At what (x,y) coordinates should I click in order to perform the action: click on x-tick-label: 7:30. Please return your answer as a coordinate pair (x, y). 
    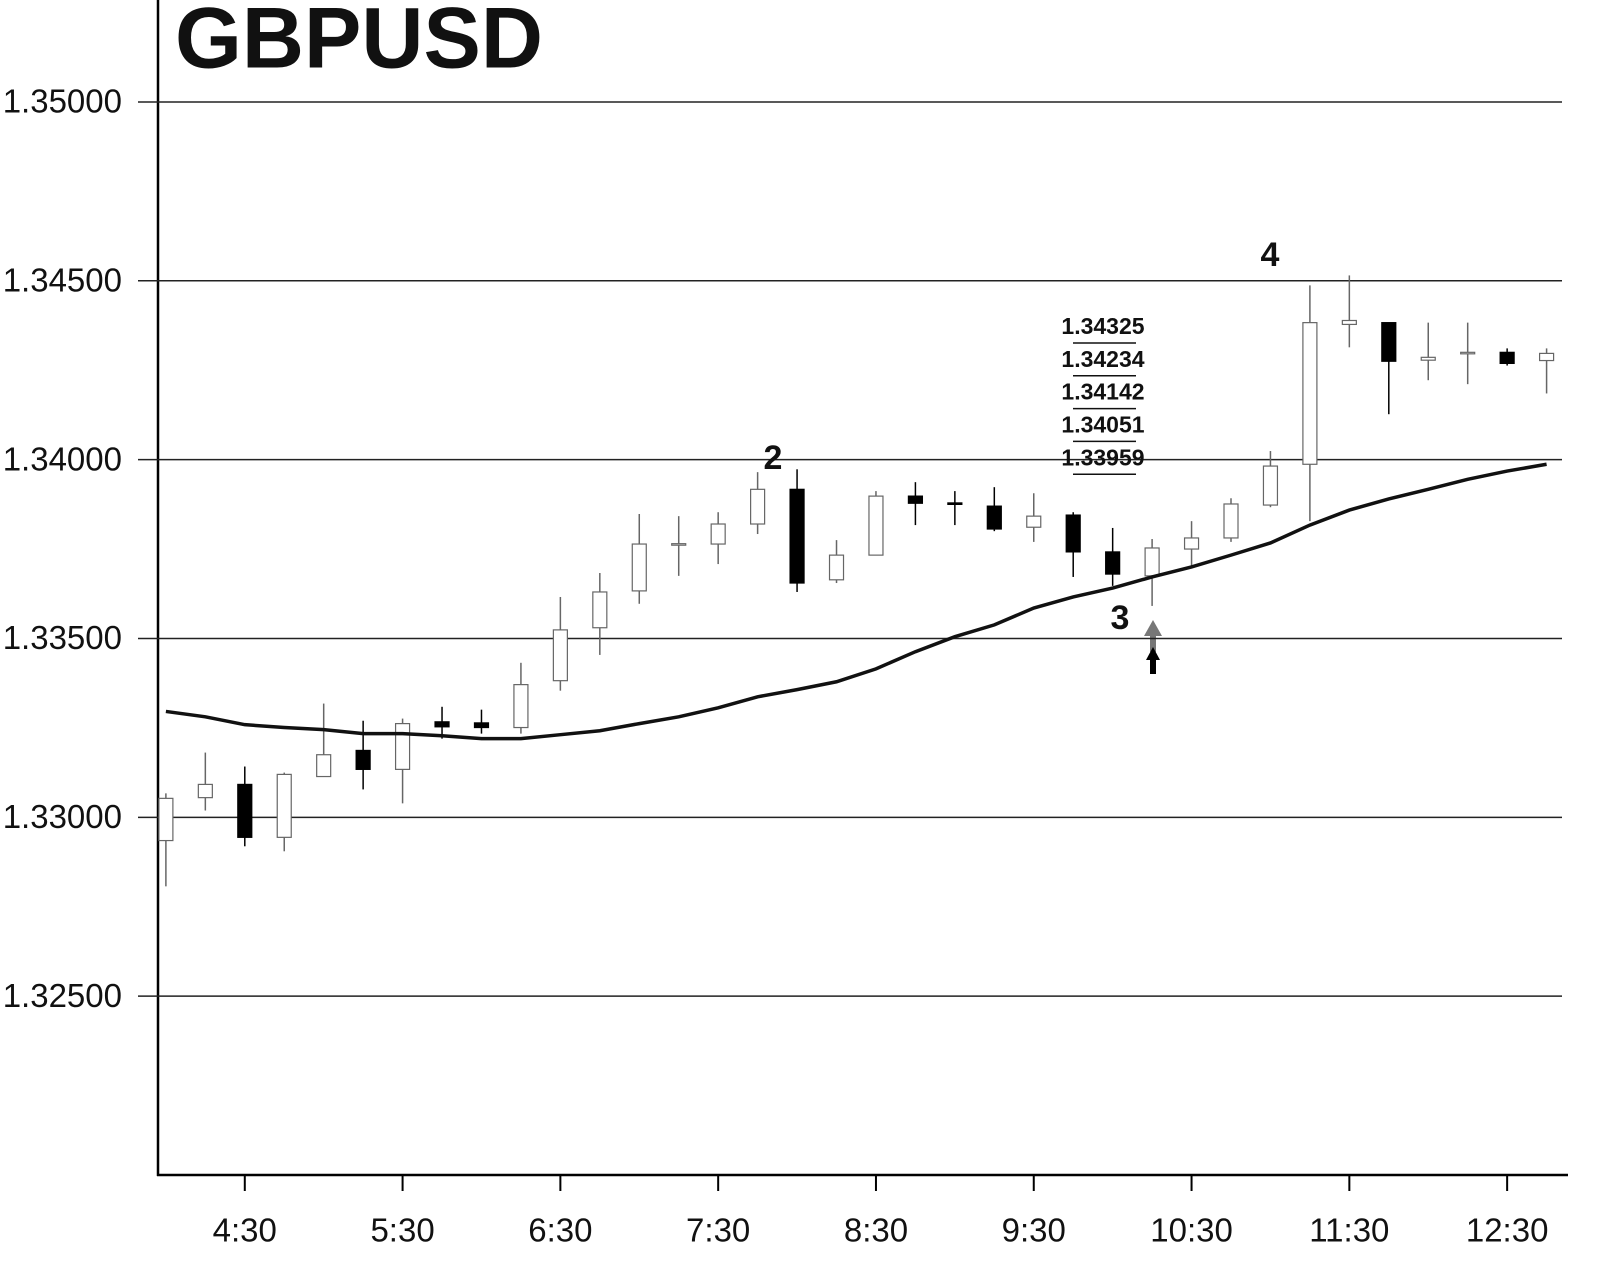
    Looking at the image, I should click on (718, 1230).